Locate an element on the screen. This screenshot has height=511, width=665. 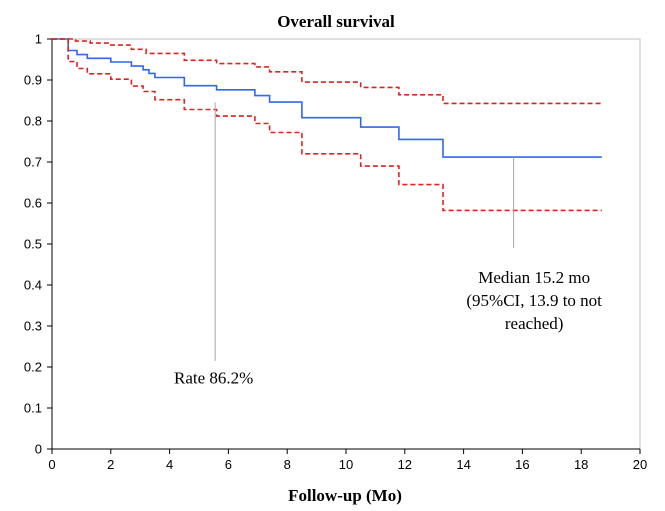
x-tick-label: 8 is located at coordinates (287, 464).